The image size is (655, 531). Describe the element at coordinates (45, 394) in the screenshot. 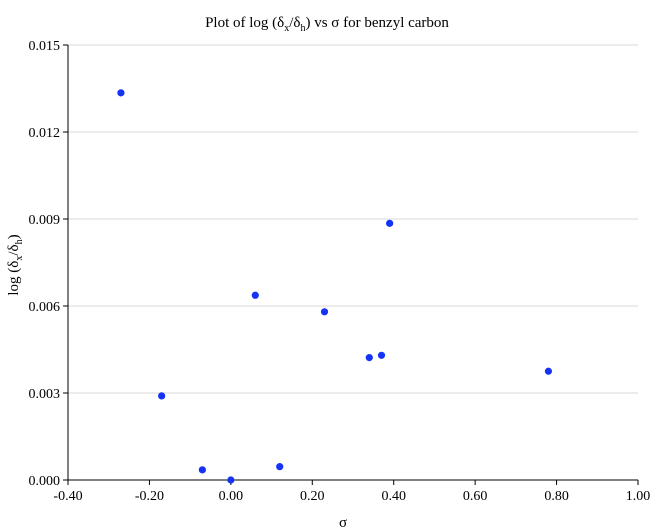

I see `y-tick-label: 0.003` at that location.